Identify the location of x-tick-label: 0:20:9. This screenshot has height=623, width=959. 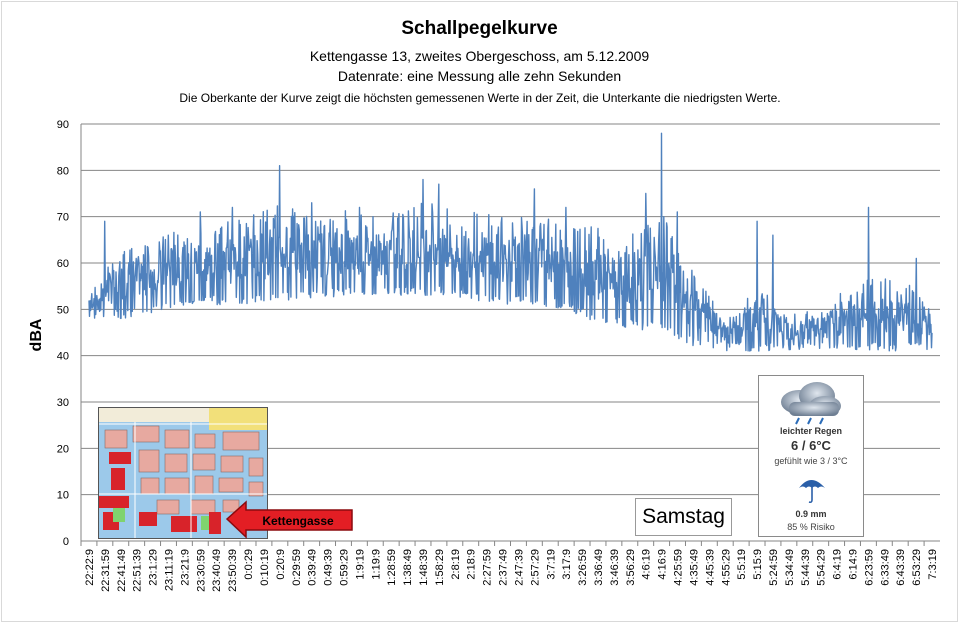
(281, 564).